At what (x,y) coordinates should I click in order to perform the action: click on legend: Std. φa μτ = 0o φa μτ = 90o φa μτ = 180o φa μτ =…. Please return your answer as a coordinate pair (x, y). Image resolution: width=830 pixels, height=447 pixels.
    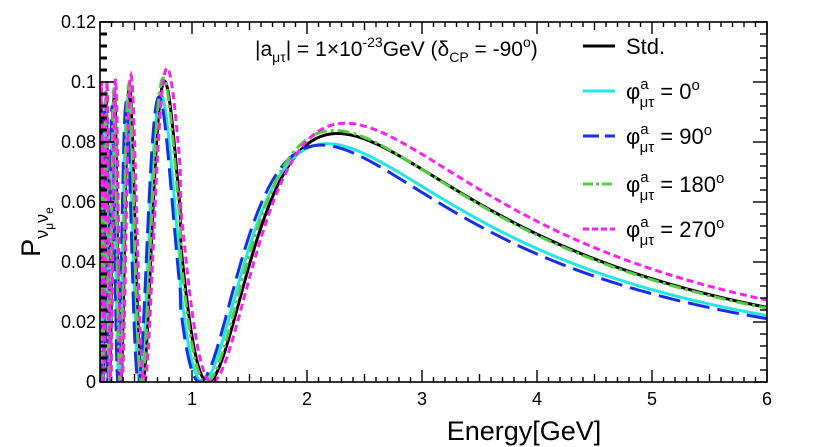
    Looking at the image, I should click on (653, 141).